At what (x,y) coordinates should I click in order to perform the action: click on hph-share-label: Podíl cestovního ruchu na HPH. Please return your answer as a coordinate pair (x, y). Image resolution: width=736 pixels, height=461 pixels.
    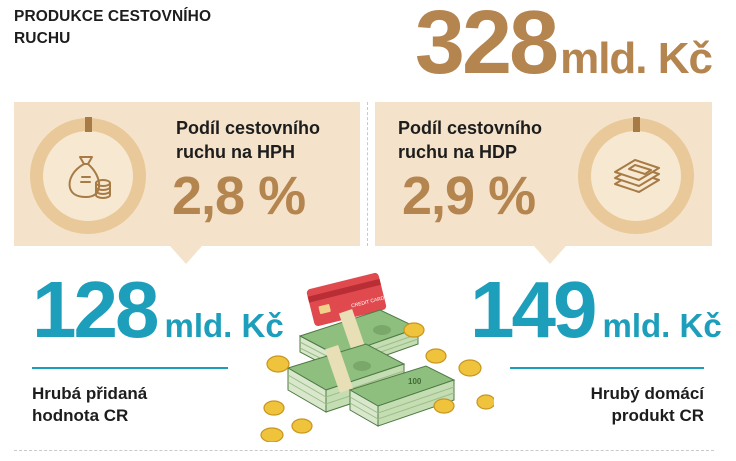
    Looking at the image, I should click on (248, 140).